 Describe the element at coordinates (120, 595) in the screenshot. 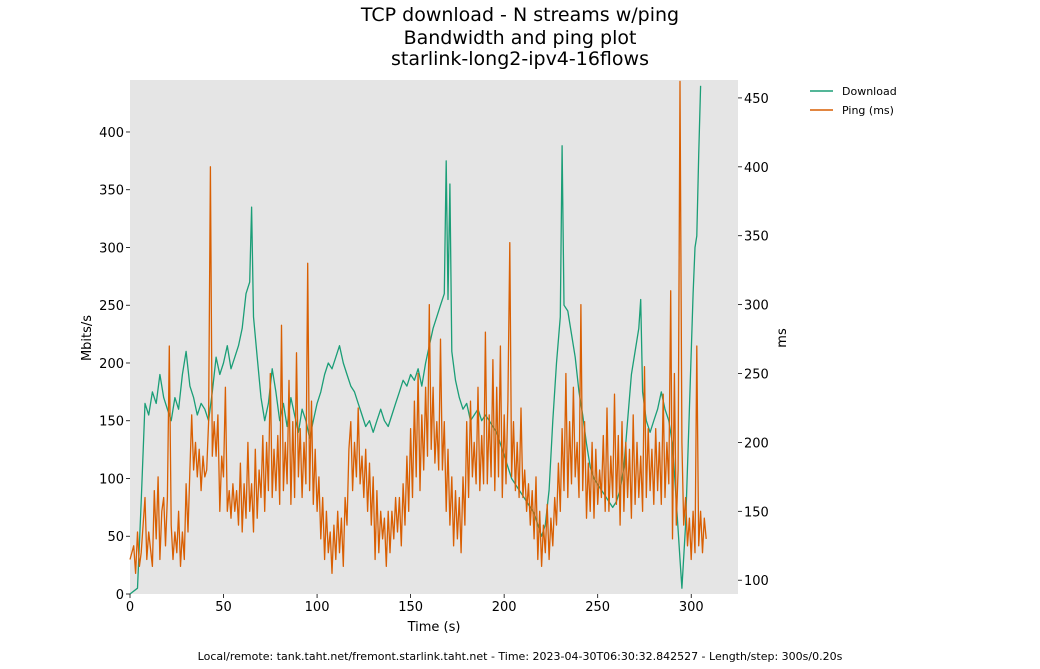

I see `y-left-tick-label: 0` at that location.